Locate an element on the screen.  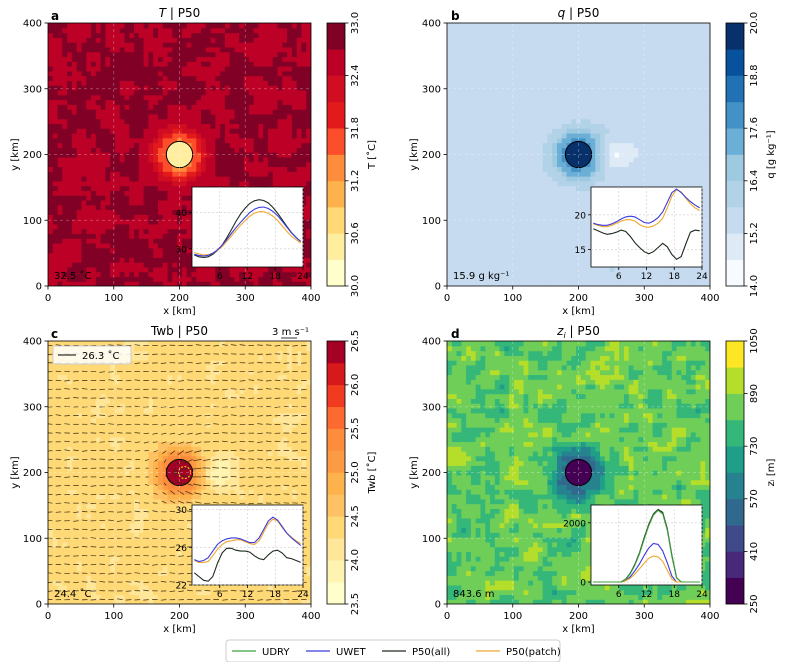
inset-y-tick-label: 0 is located at coordinates (583, 584).